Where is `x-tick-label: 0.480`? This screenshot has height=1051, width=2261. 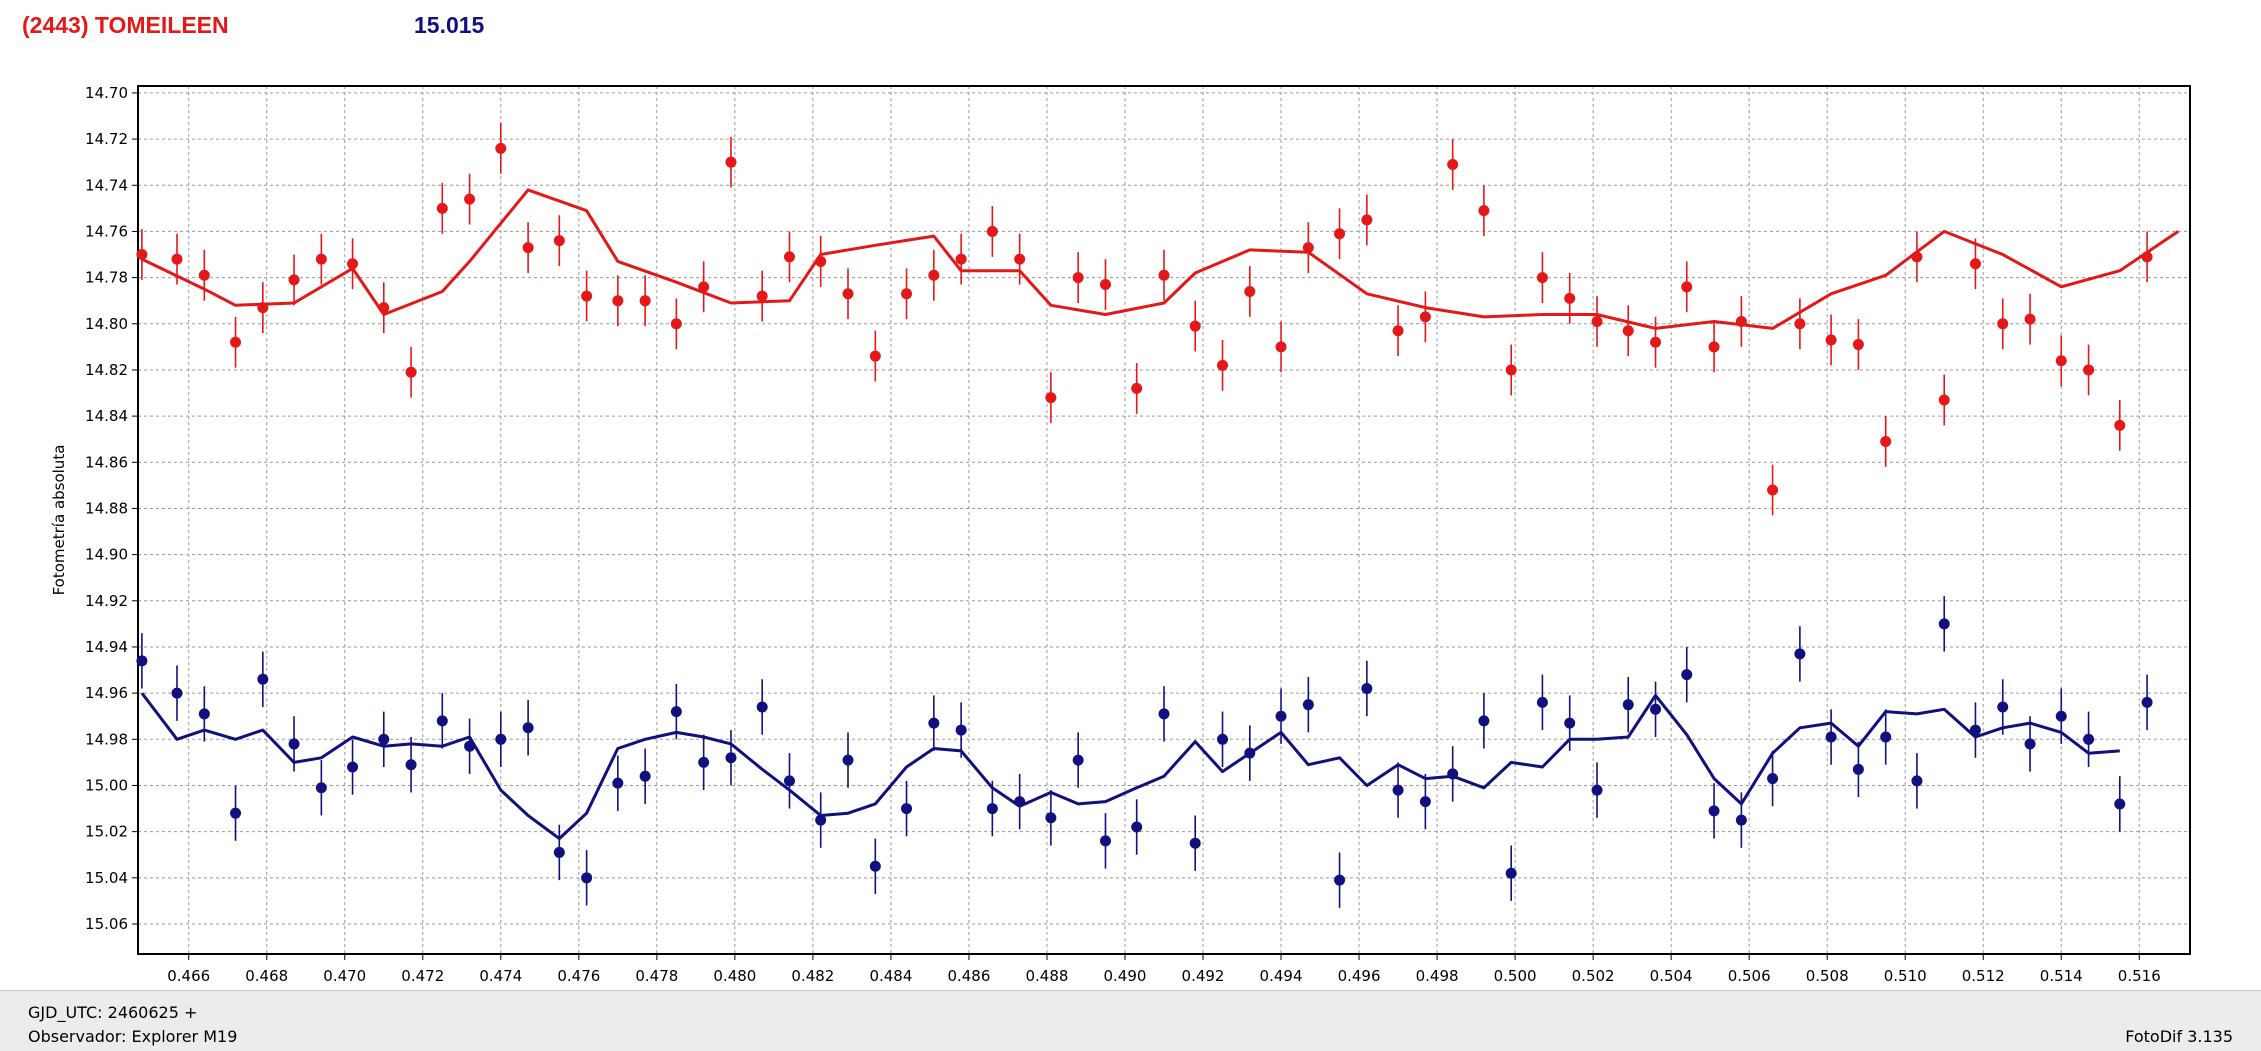
x-tick-label: 0.480 is located at coordinates (734, 976).